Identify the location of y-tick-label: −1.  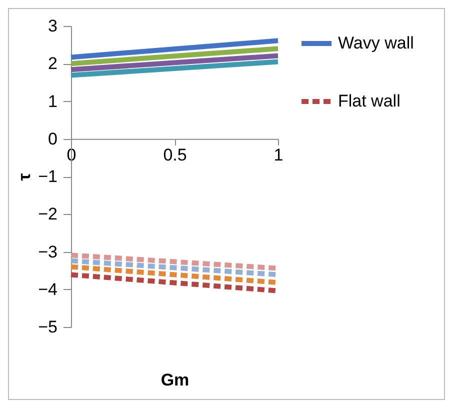
(48, 176).